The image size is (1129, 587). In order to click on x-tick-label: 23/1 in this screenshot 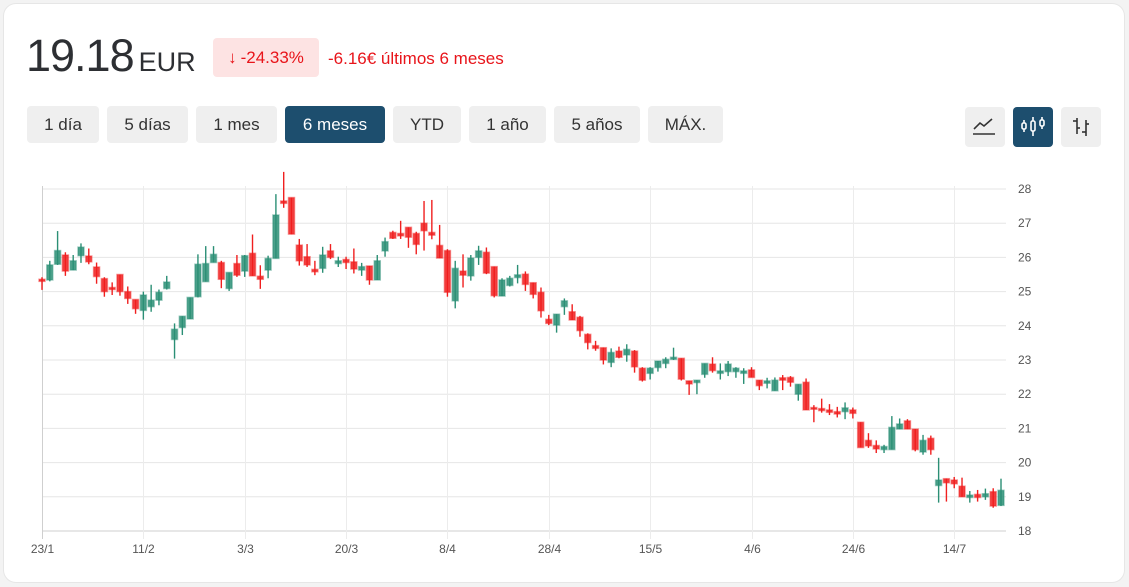, I will do `click(43, 549)`.